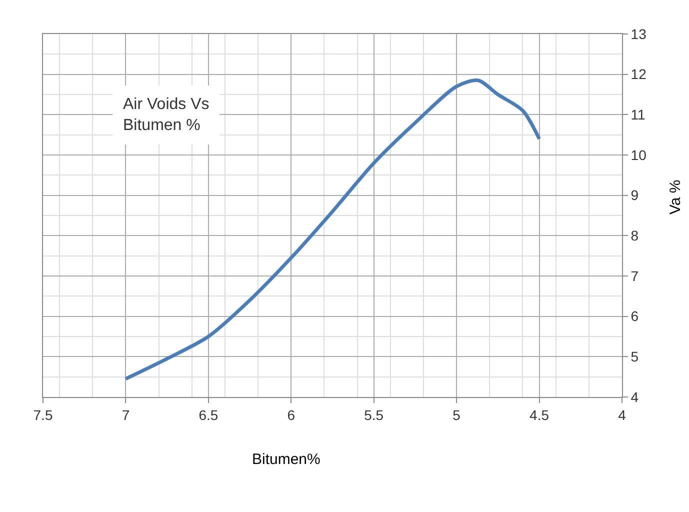 Image resolution: width=689 pixels, height=512 pixels. I want to click on y-tick-label: 7, so click(634, 276).